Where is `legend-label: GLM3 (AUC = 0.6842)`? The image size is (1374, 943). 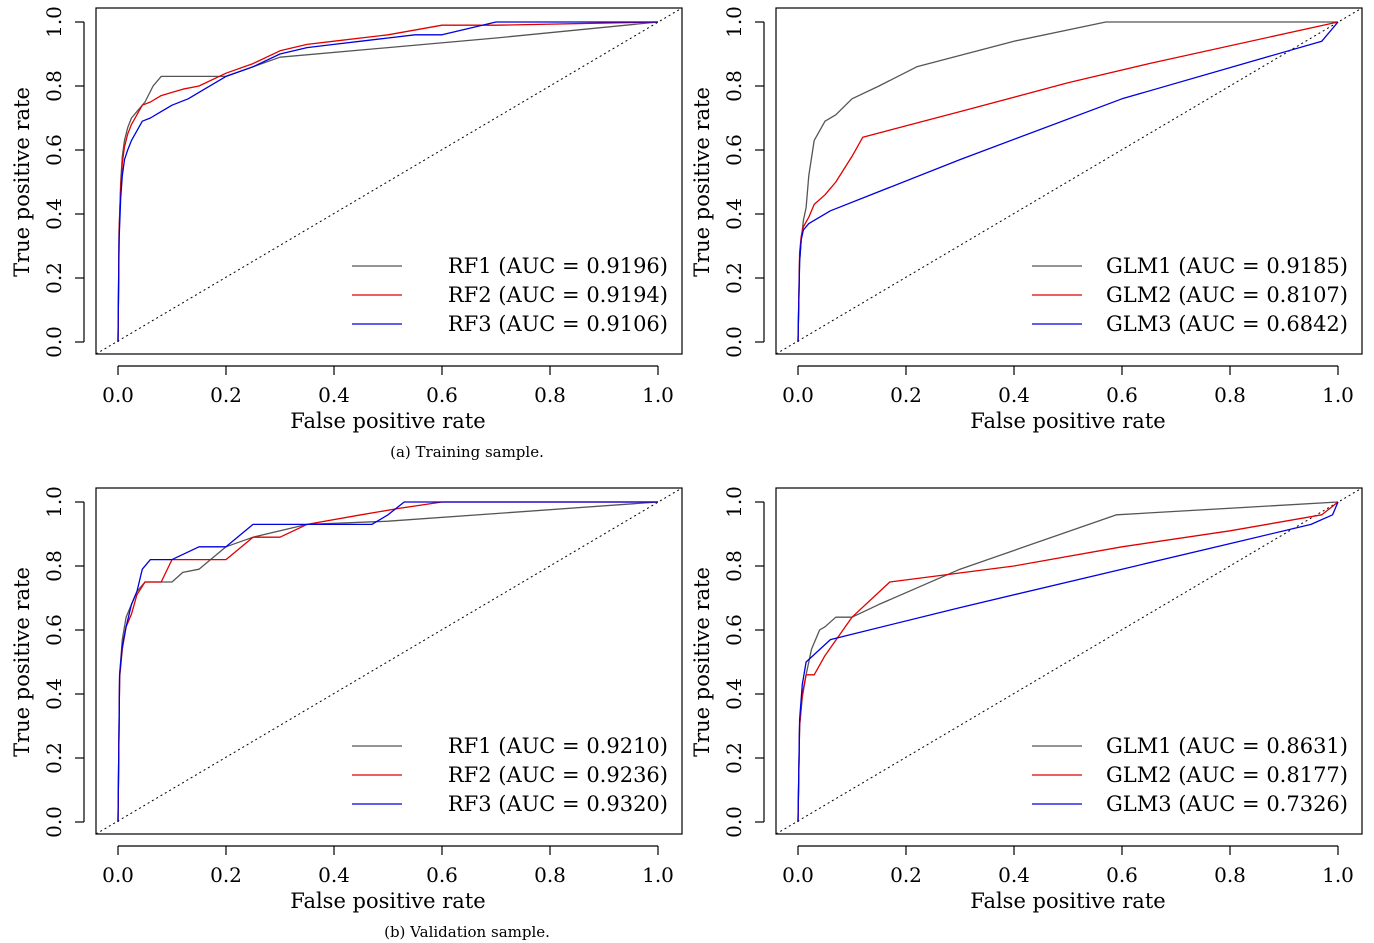
legend-label: GLM3 (AUC = 0.6842) is located at coordinates (1227, 324).